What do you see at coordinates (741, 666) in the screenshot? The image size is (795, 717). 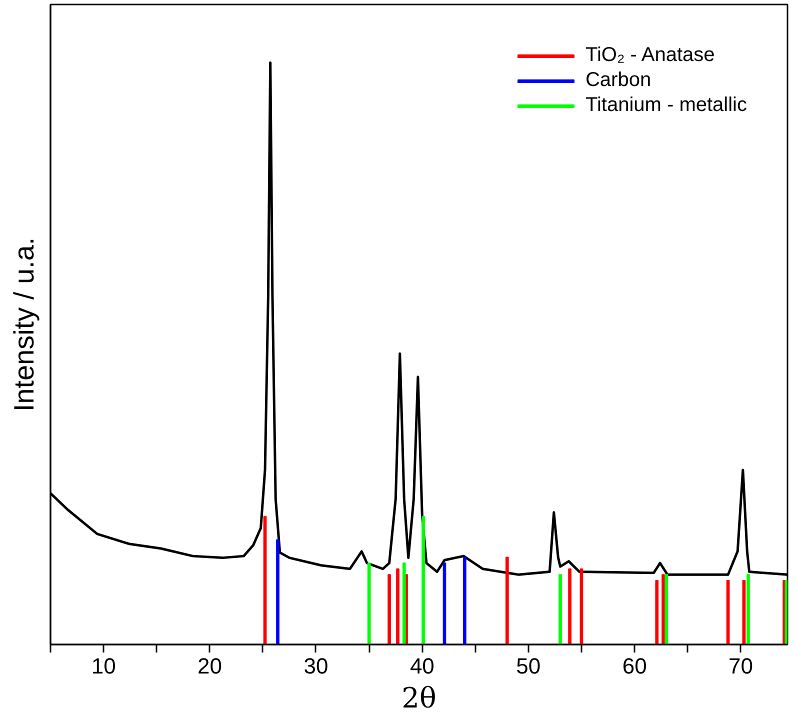 I see `x-tick-label: 70` at bounding box center [741, 666].